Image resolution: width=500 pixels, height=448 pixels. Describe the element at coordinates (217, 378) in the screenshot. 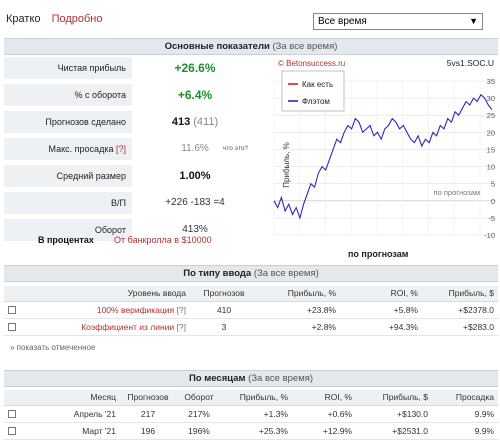

I see `month-panel-title: По месяцам` at that location.